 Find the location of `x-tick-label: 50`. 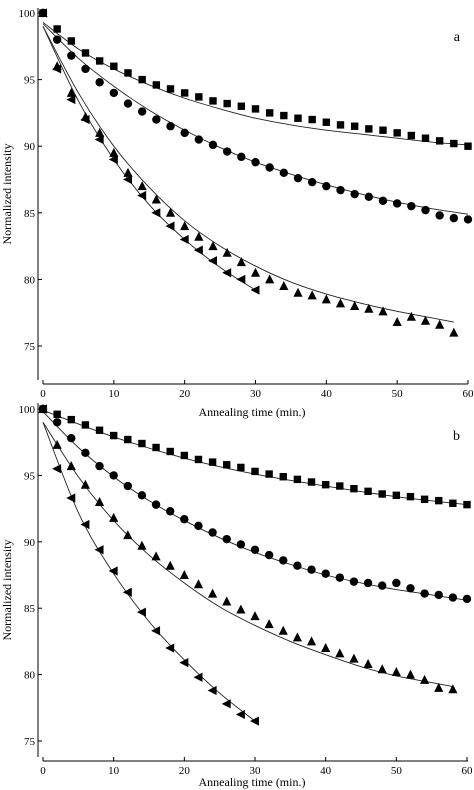

x-tick-label: 50 is located at coordinates (397, 771).